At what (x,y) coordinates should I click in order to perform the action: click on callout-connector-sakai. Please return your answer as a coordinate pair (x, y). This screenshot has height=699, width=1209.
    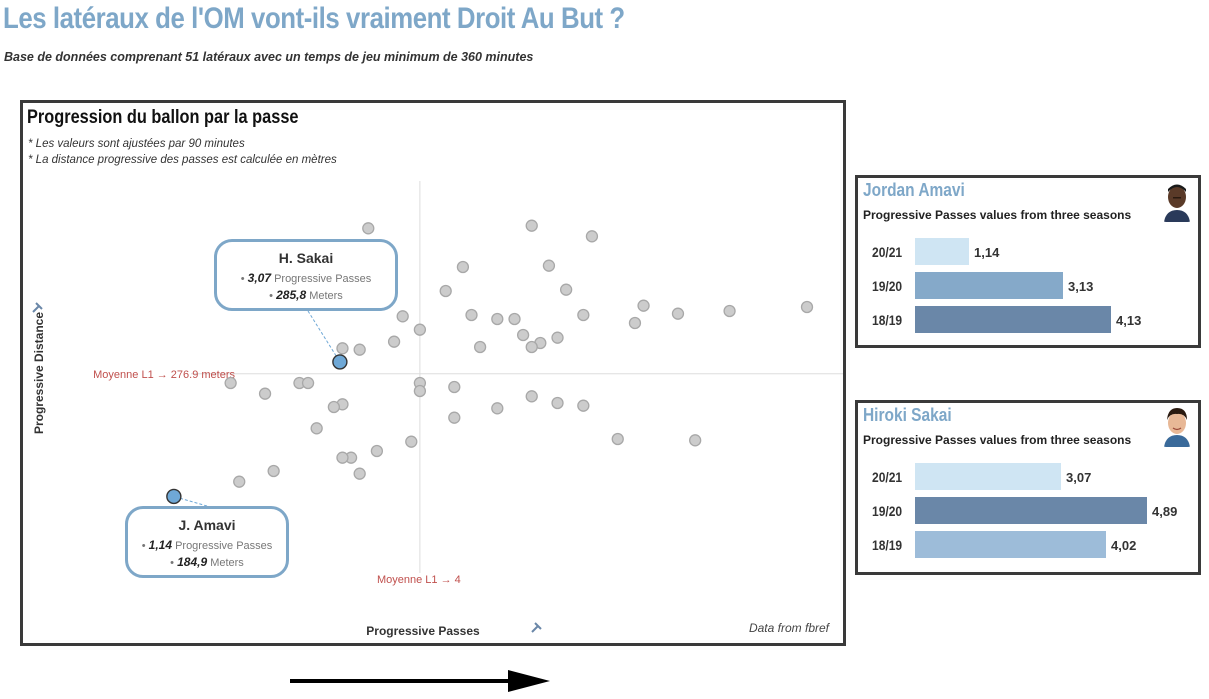
    Looking at the image, I should click on (324, 336).